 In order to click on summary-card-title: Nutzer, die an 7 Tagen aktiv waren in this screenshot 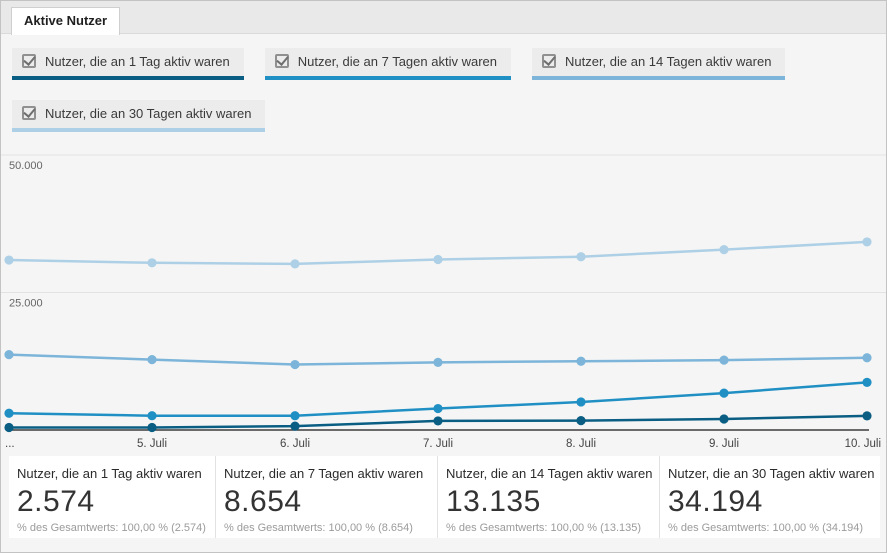, I will do `click(324, 473)`.